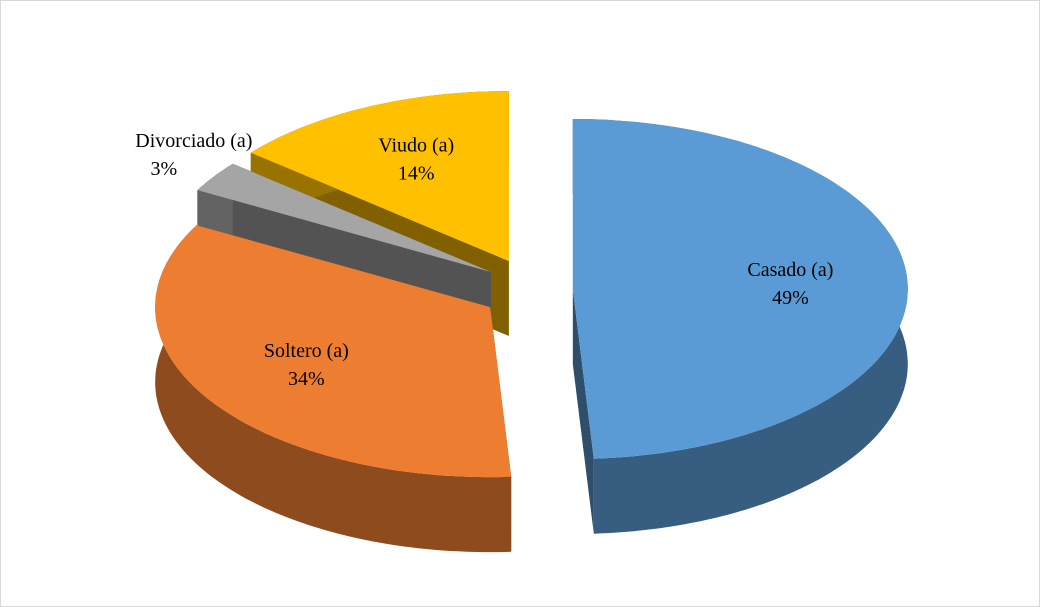  What do you see at coordinates (306, 351) in the screenshot?
I see `data-label-name: Soltero (a)` at bounding box center [306, 351].